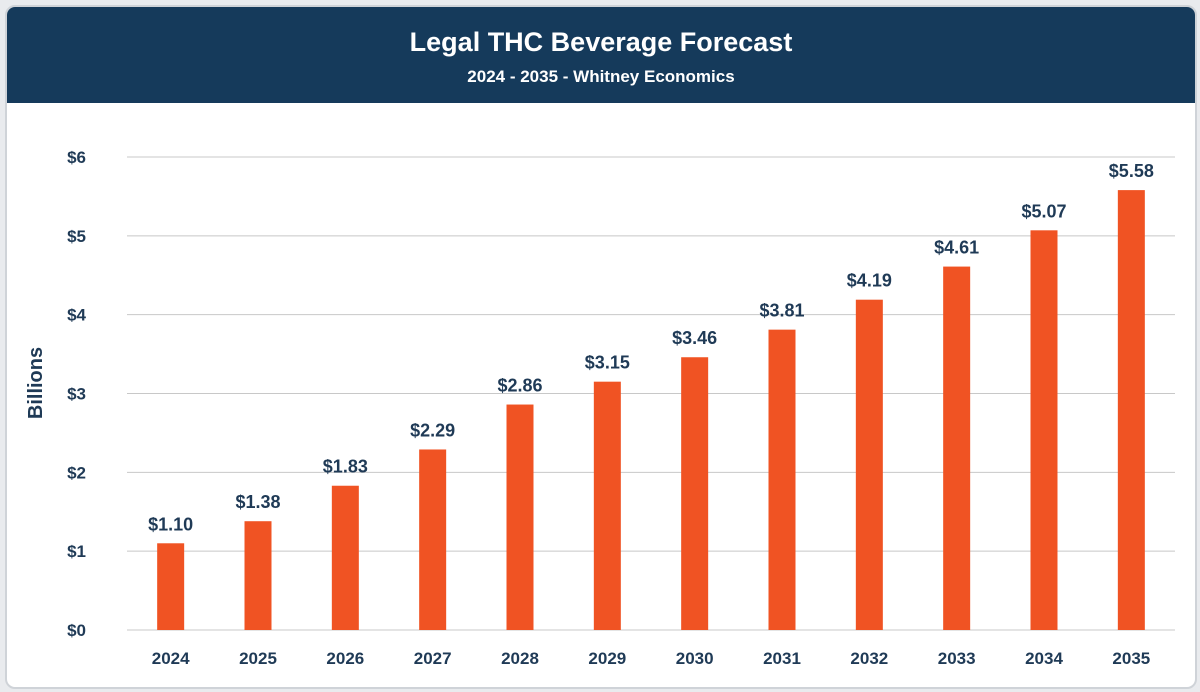  Describe the element at coordinates (520, 517) in the screenshot. I see `bar-2028` at that location.